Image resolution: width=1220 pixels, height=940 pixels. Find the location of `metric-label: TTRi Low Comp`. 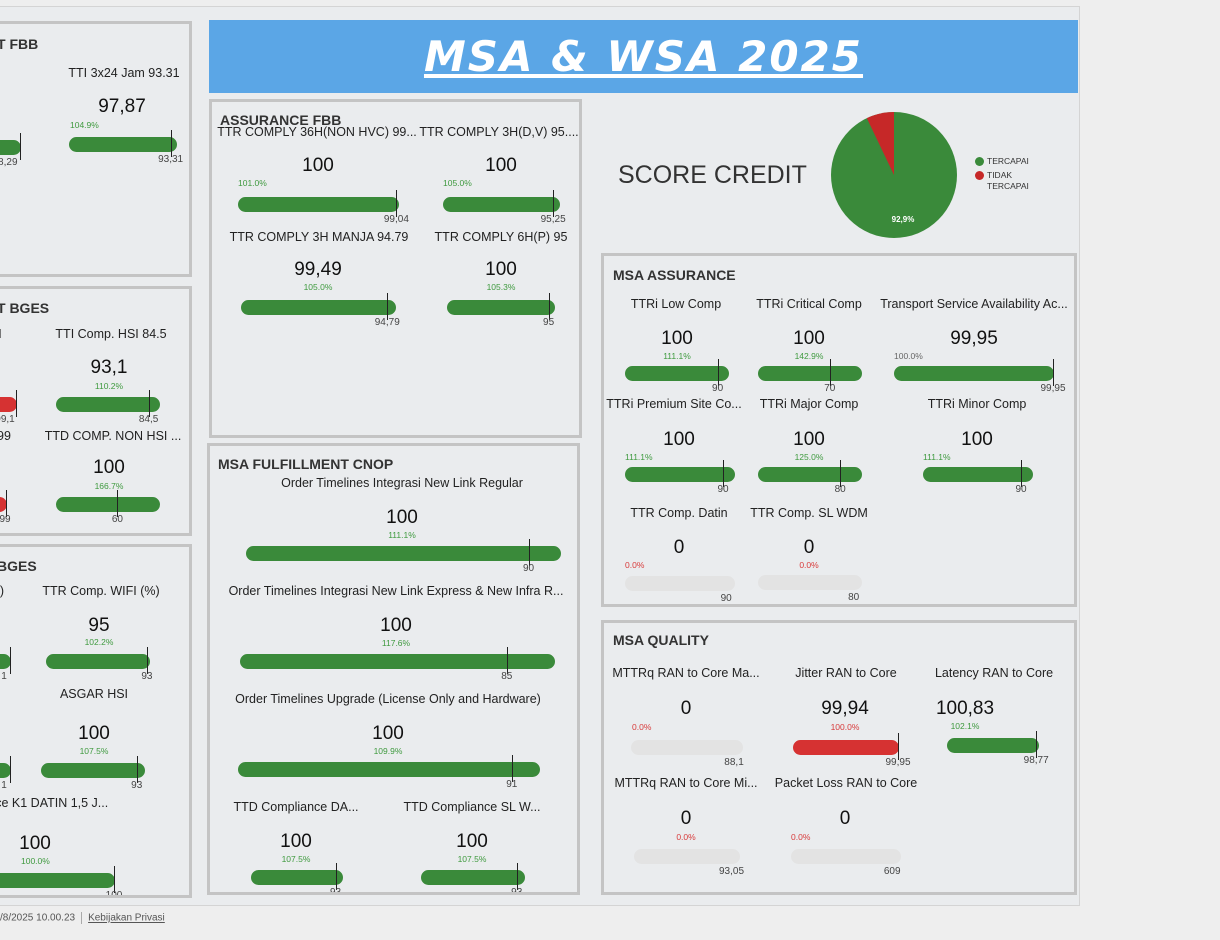

metric-label: TTRi Low Comp is located at coordinates (676, 304).